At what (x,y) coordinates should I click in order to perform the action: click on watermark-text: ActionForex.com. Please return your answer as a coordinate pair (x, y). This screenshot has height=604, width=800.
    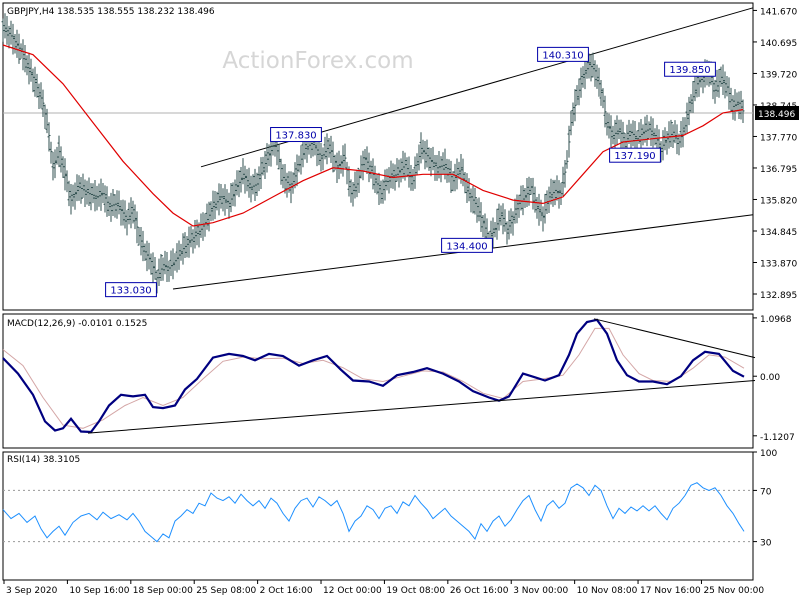
    Looking at the image, I should click on (317, 61).